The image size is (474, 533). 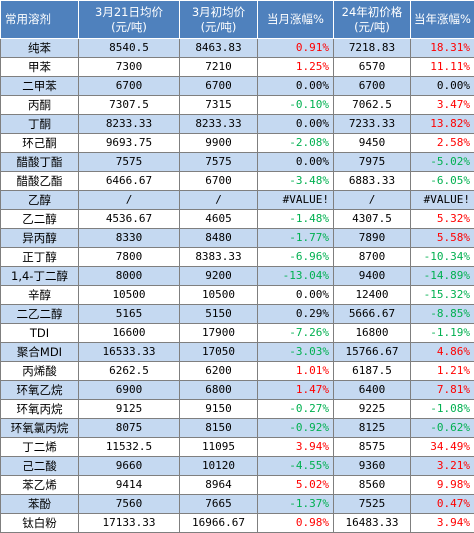 I want to click on cell-solvent-name: 异丙醇, so click(x=40, y=238).